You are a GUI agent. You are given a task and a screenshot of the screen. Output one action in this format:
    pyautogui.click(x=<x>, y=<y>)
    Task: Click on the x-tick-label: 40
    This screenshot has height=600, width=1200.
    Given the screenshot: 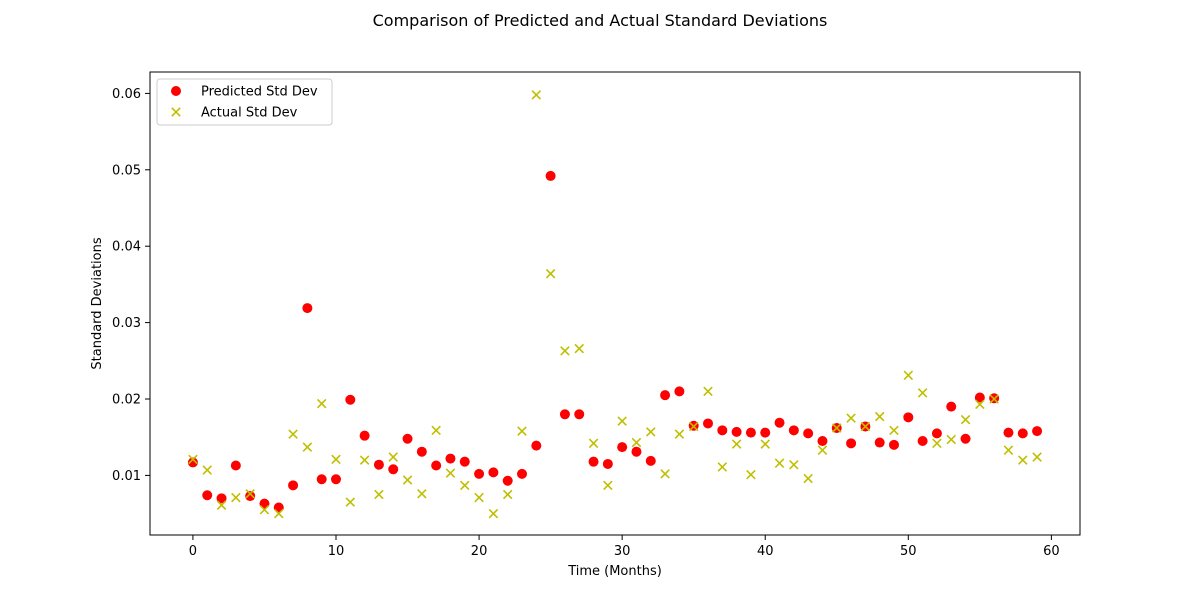 What is the action you would take?
    pyautogui.click(x=765, y=551)
    